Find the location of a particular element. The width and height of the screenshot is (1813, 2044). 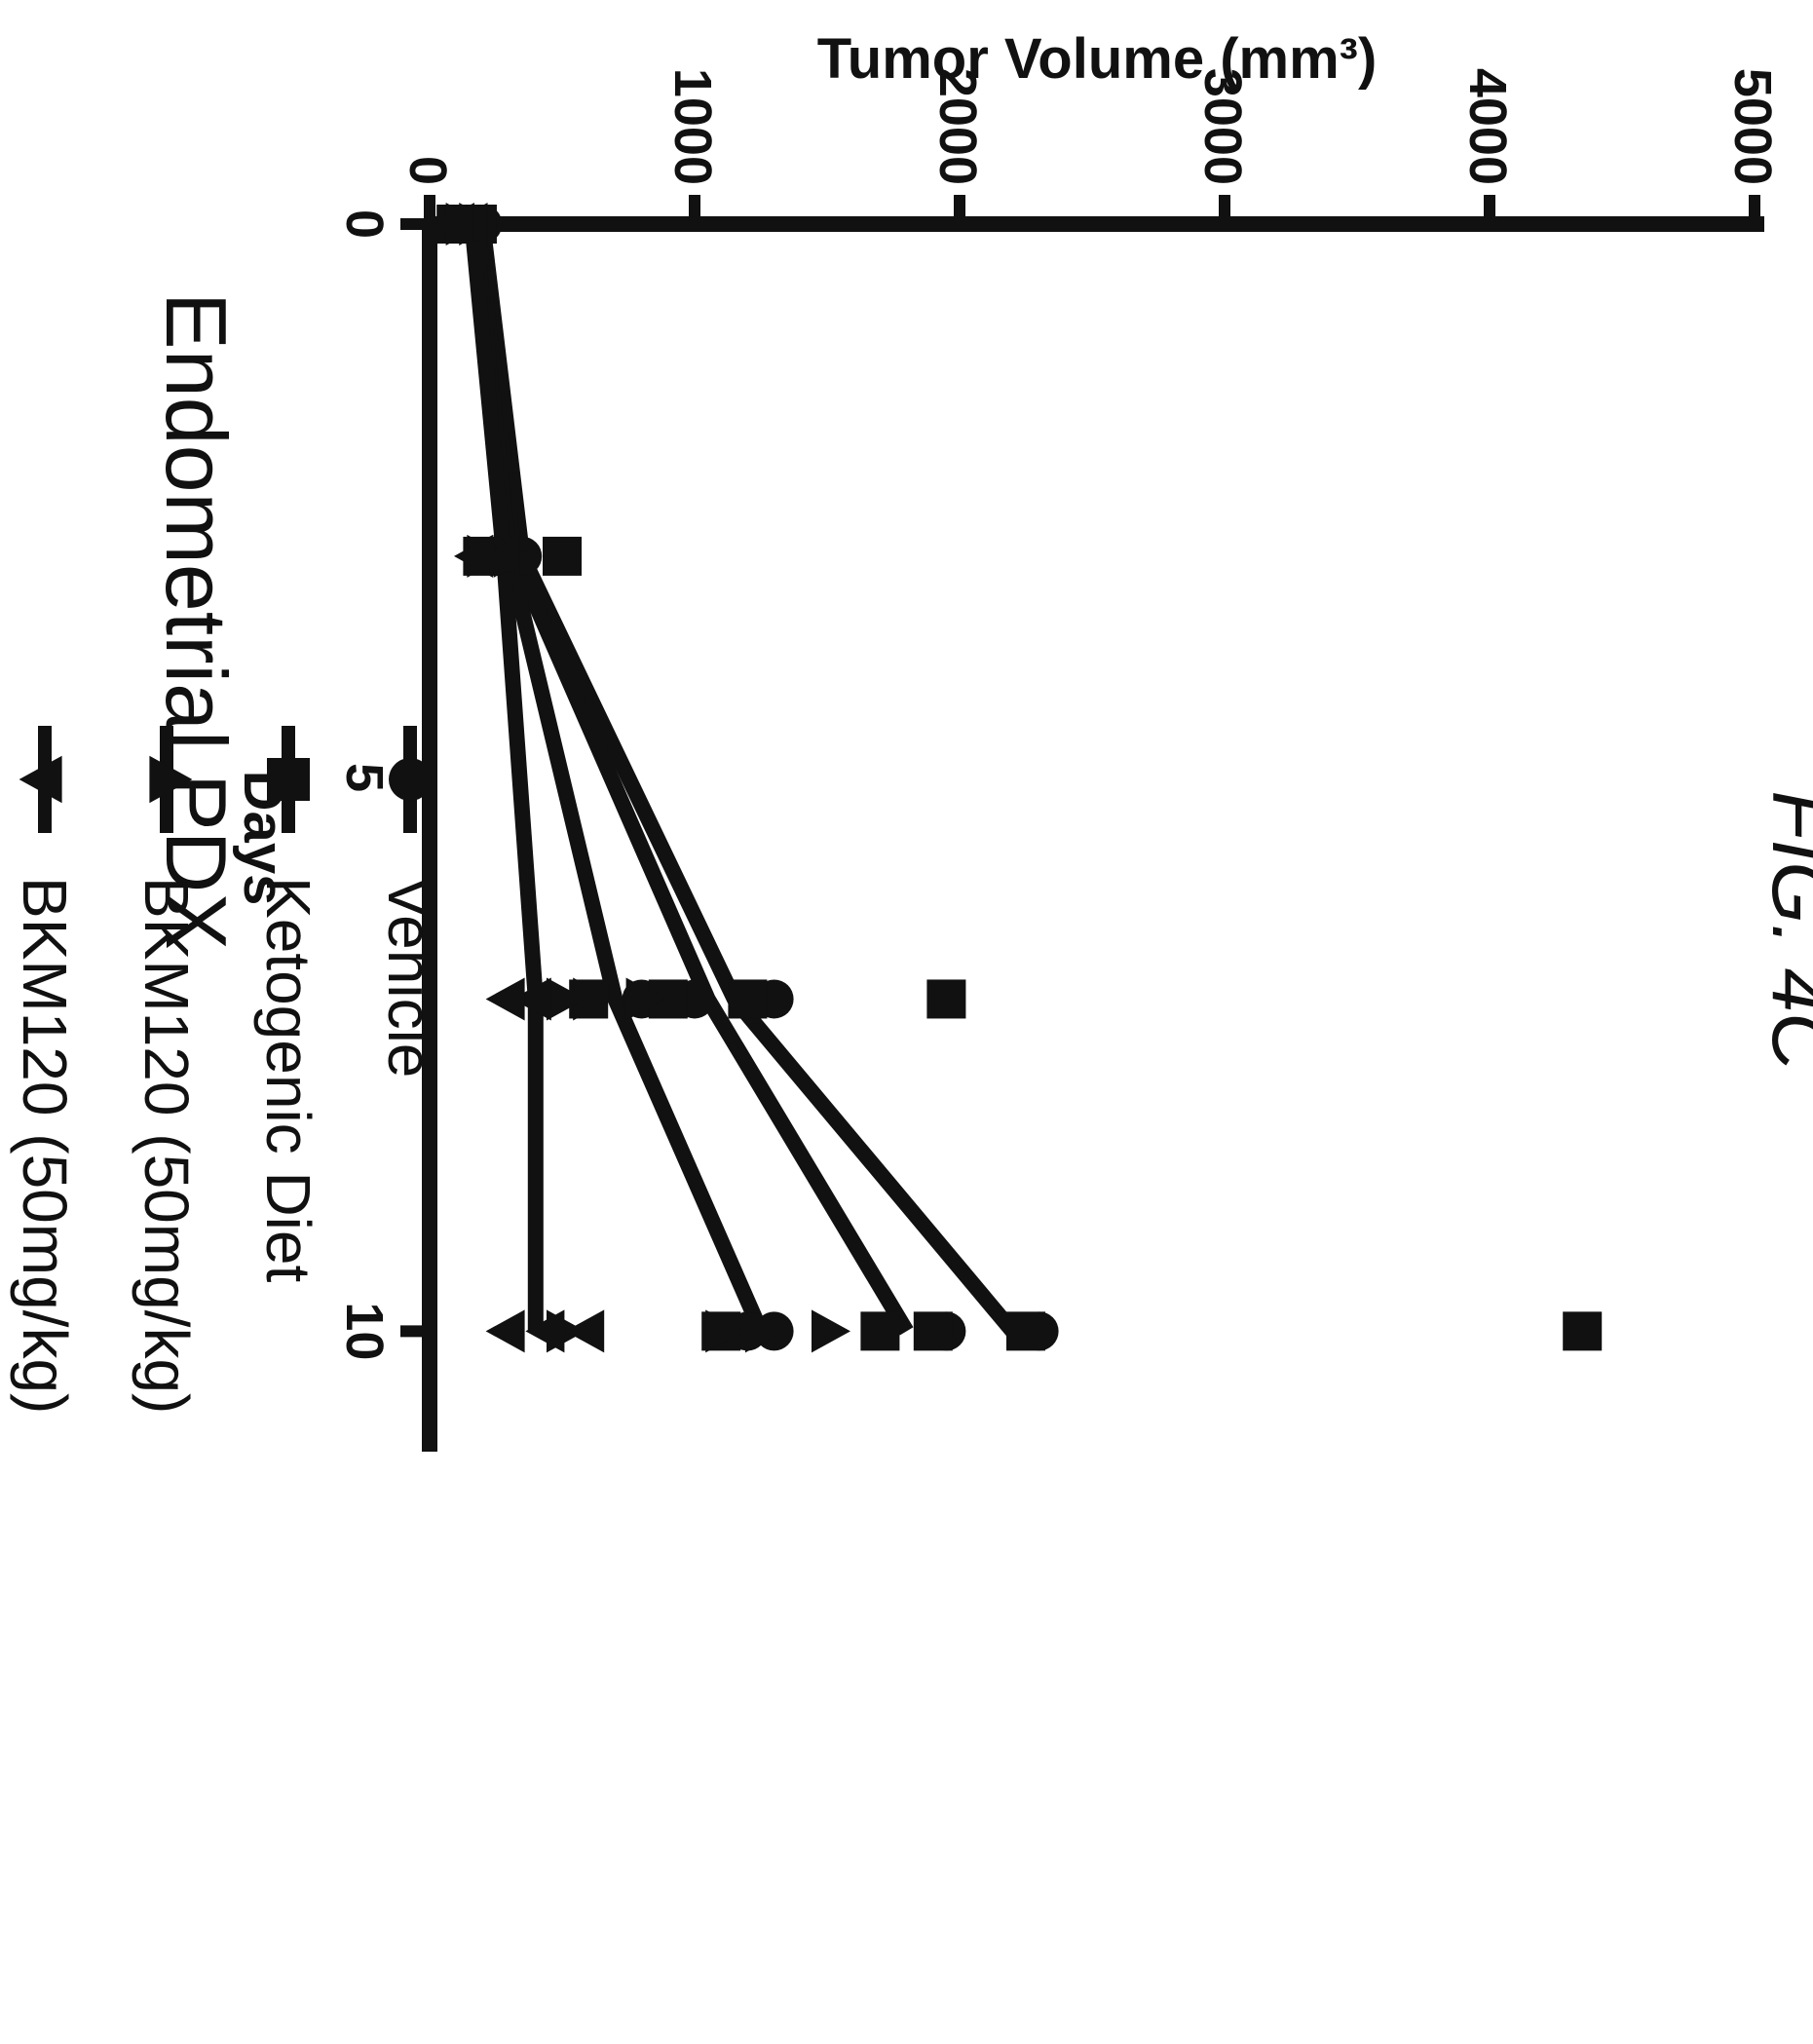

y-tick-label: 4000 is located at coordinates (1487, 126).